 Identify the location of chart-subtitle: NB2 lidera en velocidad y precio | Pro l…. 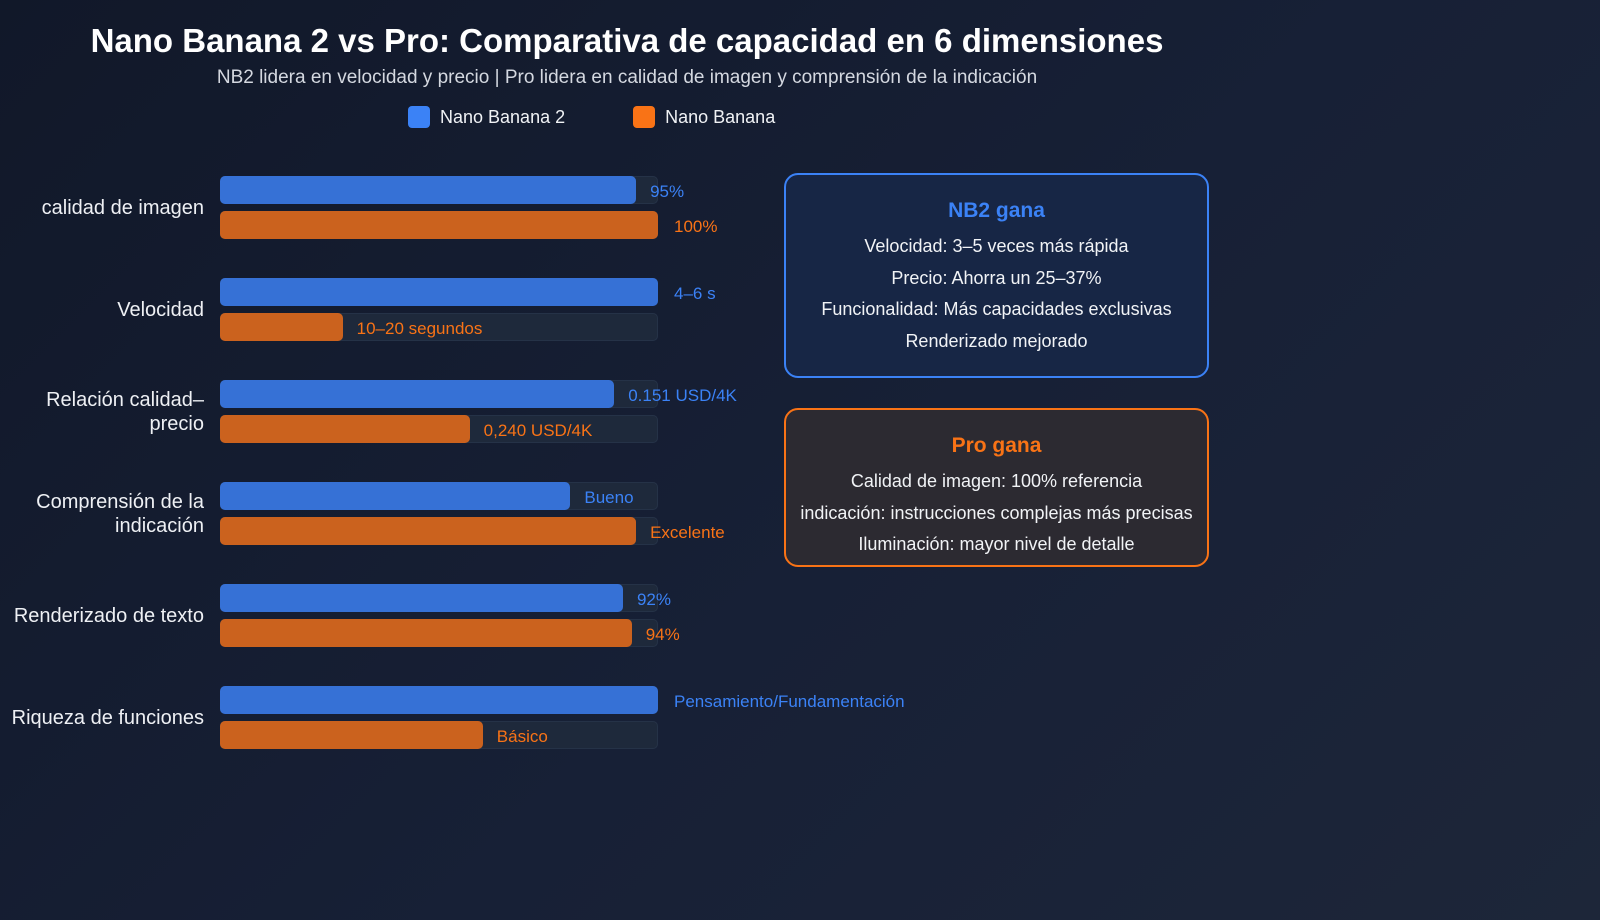
(627, 77).